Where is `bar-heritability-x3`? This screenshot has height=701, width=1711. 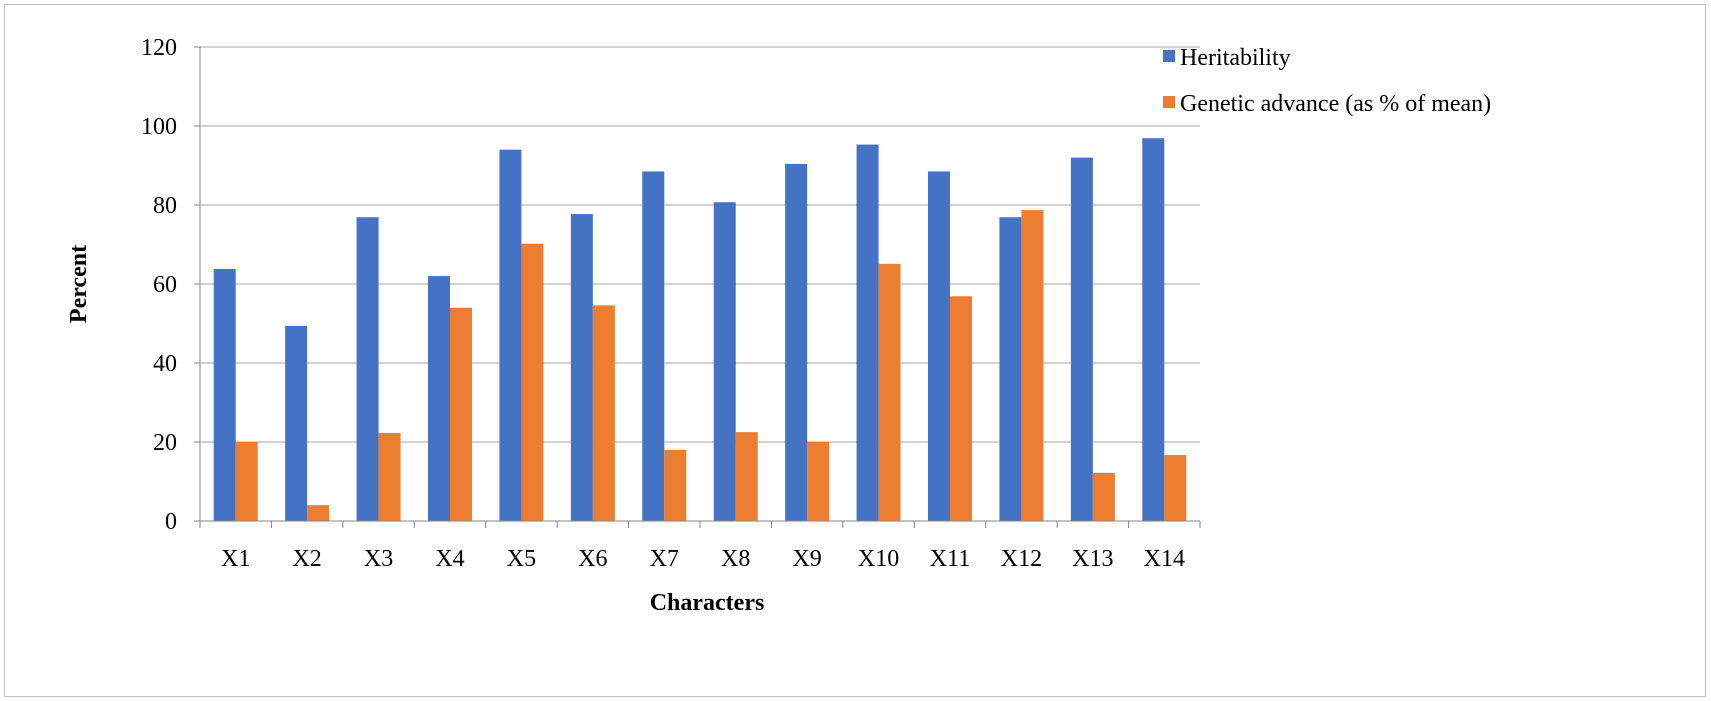
bar-heritability-x3 is located at coordinates (367, 369).